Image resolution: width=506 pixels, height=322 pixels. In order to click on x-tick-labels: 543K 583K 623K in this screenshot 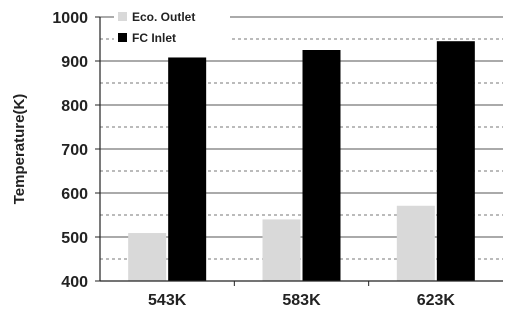, I will do `click(301, 300)`.